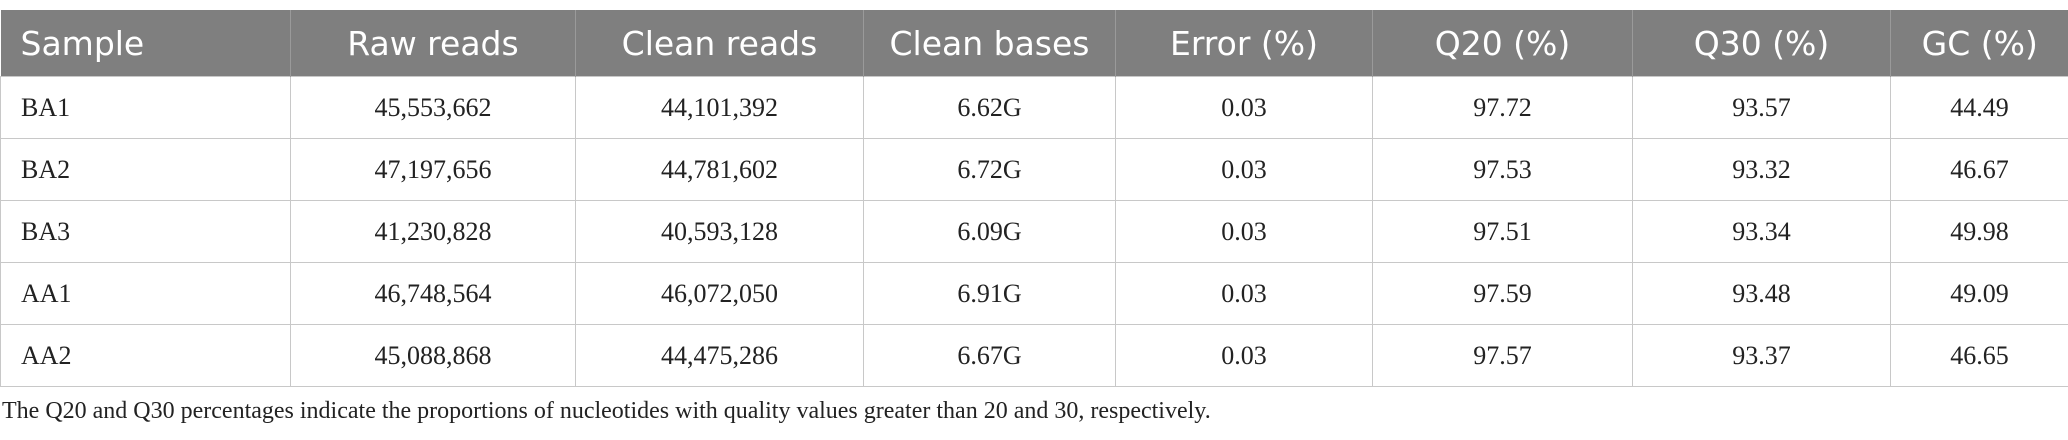 This screenshot has width=2068, height=440. What do you see at coordinates (989, 231) in the screenshot?
I see `table-cell: 6.09G` at bounding box center [989, 231].